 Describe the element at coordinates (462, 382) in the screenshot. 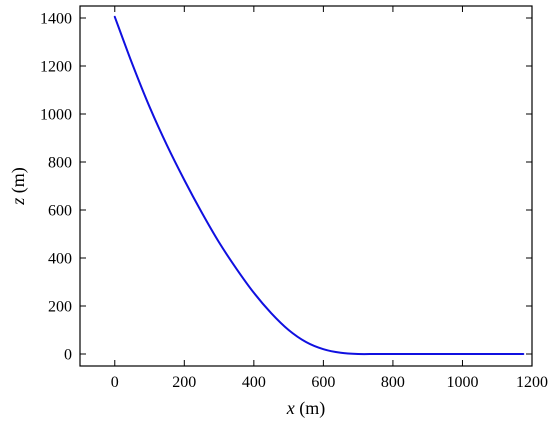

I see `x-tick-label: 1000` at that location.